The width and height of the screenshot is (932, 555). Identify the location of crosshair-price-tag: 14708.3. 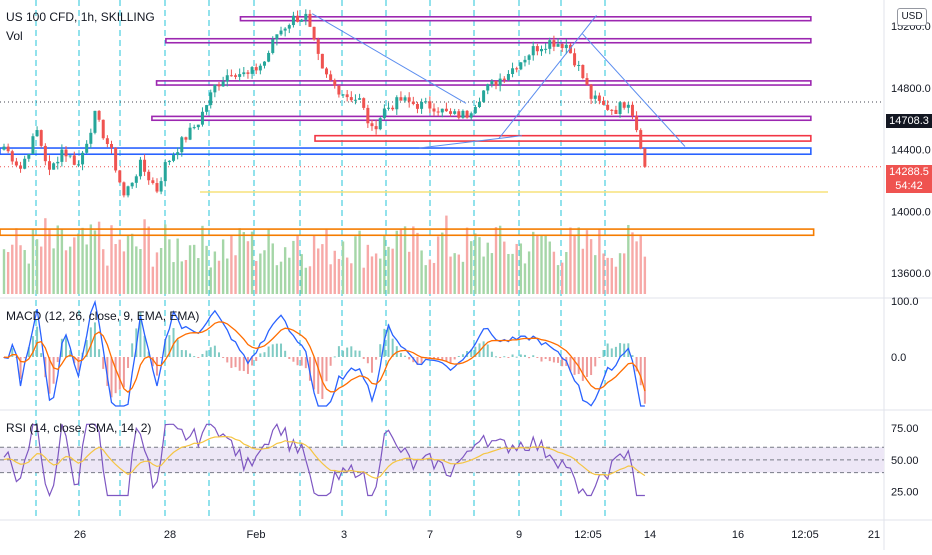
(909, 121).